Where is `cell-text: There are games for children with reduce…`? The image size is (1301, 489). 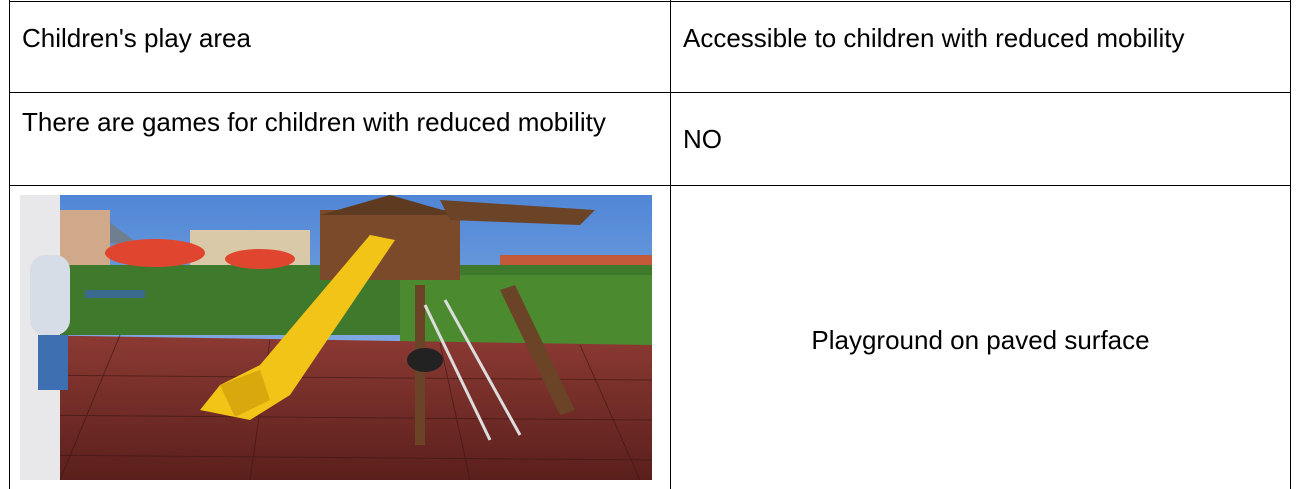 cell-text: There are games for children with reduce… is located at coordinates (314, 122).